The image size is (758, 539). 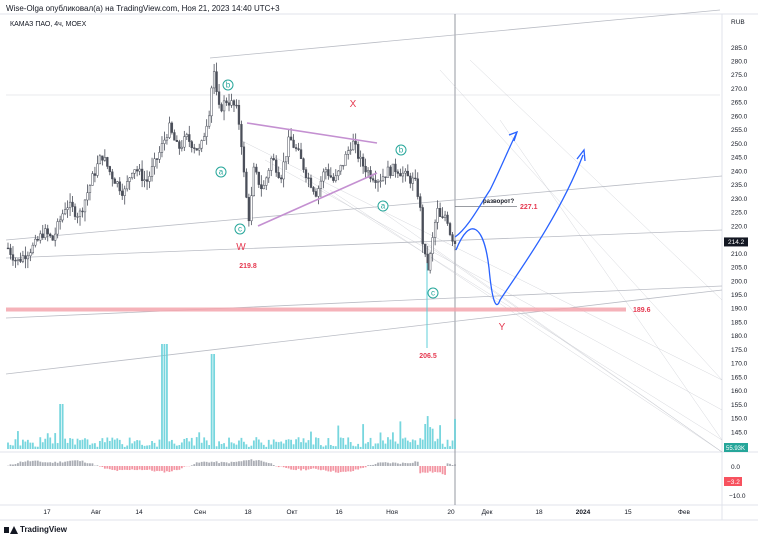 I want to click on support-zone, so click(x=316, y=309).